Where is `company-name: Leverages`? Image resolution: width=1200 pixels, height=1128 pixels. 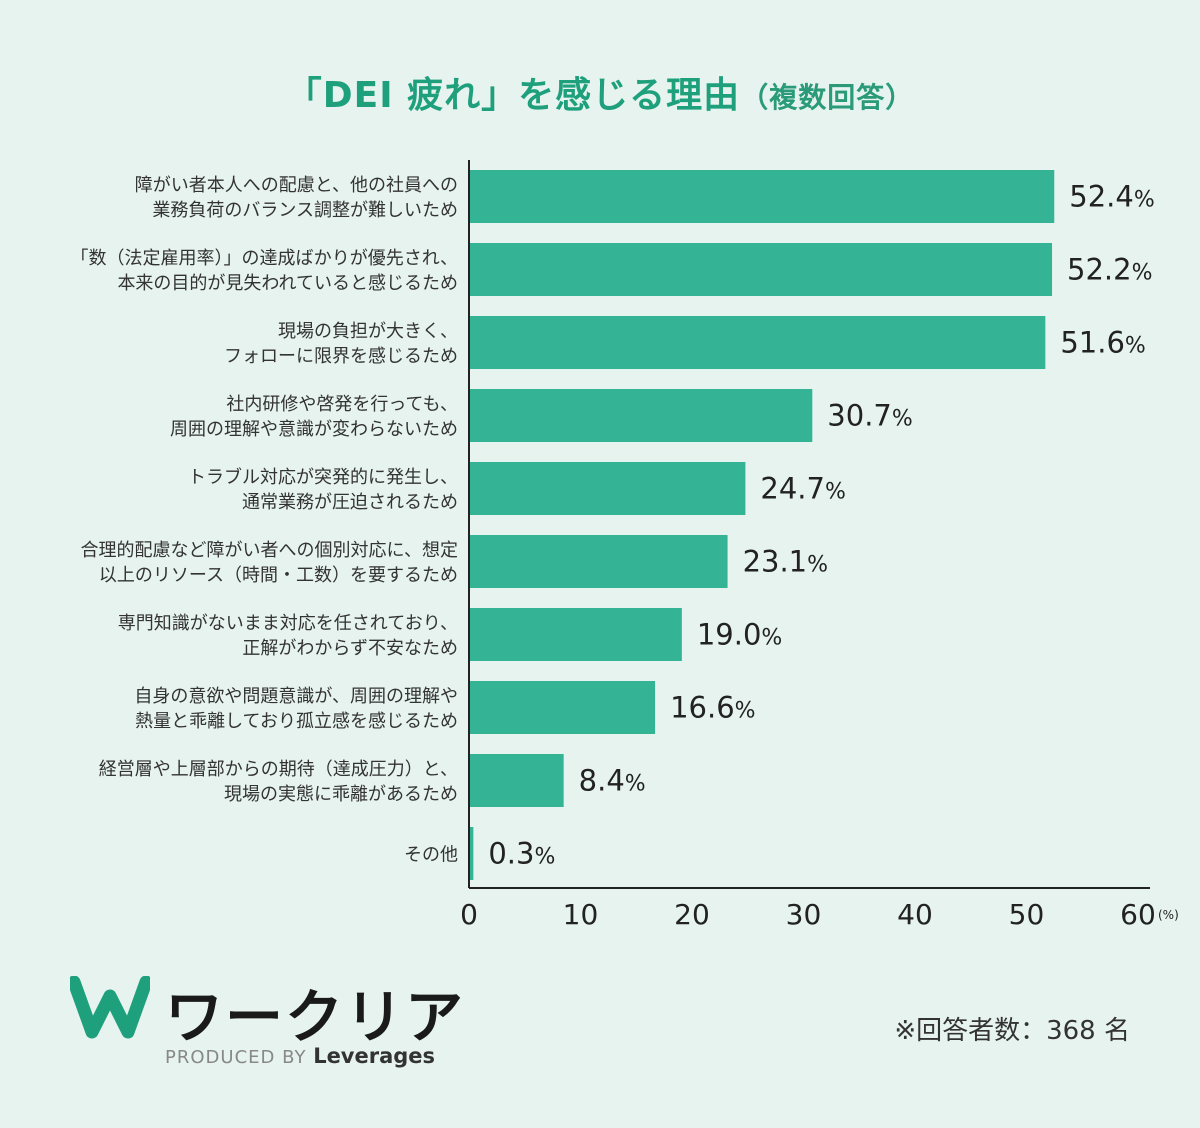
company-name: Leverages is located at coordinates (374, 1056).